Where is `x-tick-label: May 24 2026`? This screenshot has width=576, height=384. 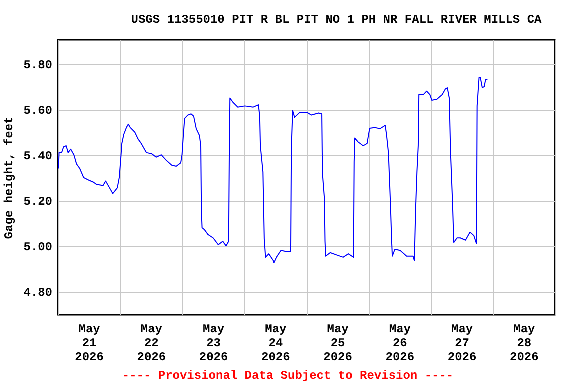
x-tick-label: May 24 2026 is located at coordinates (276, 343).